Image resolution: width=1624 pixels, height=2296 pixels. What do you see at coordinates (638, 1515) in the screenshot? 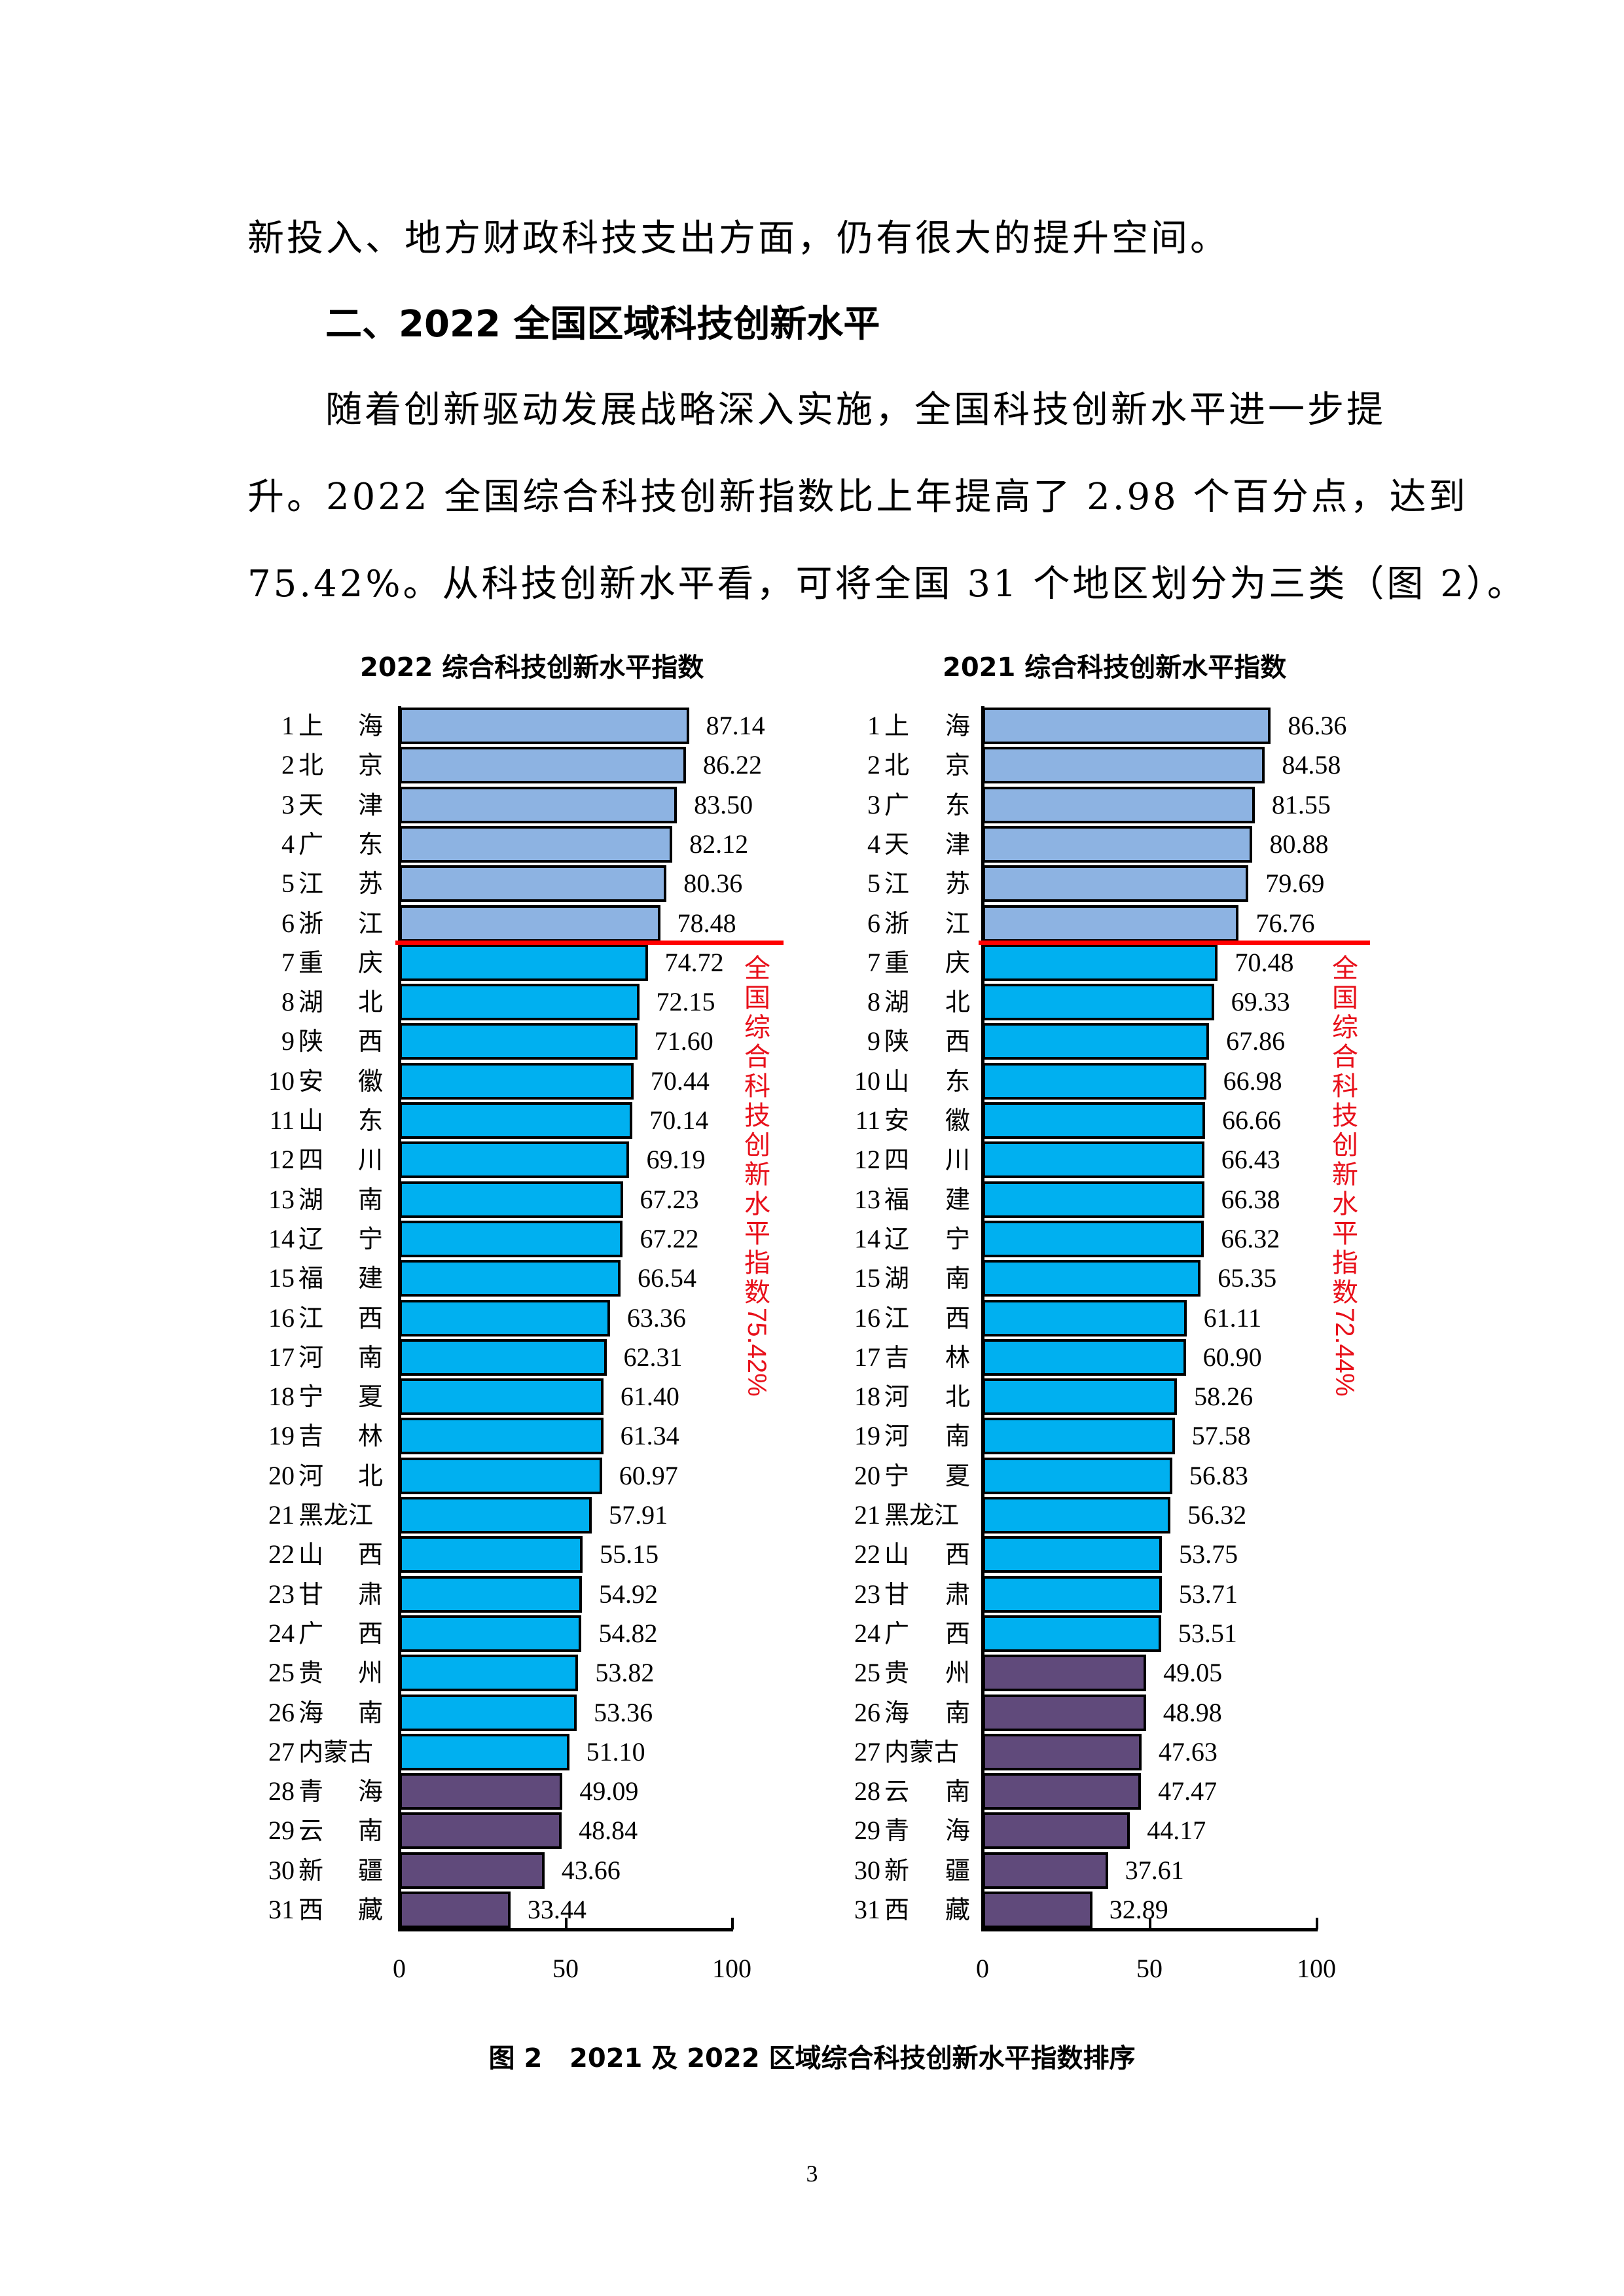
I see `value-label: 57.91` at bounding box center [638, 1515].